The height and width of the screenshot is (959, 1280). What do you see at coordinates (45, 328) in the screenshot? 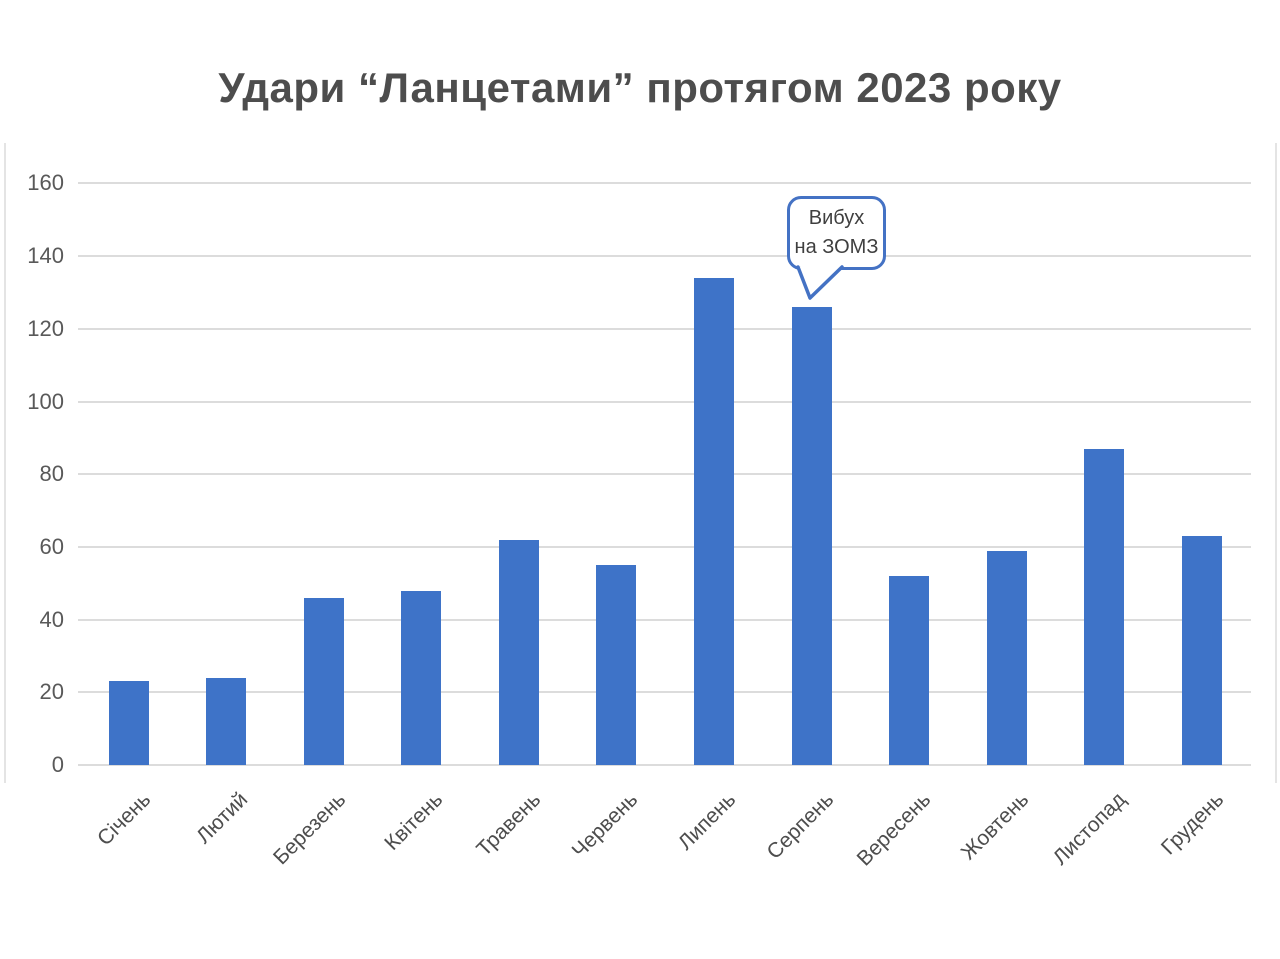
I see `y-tick-120: 120` at bounding box center [45, 328].